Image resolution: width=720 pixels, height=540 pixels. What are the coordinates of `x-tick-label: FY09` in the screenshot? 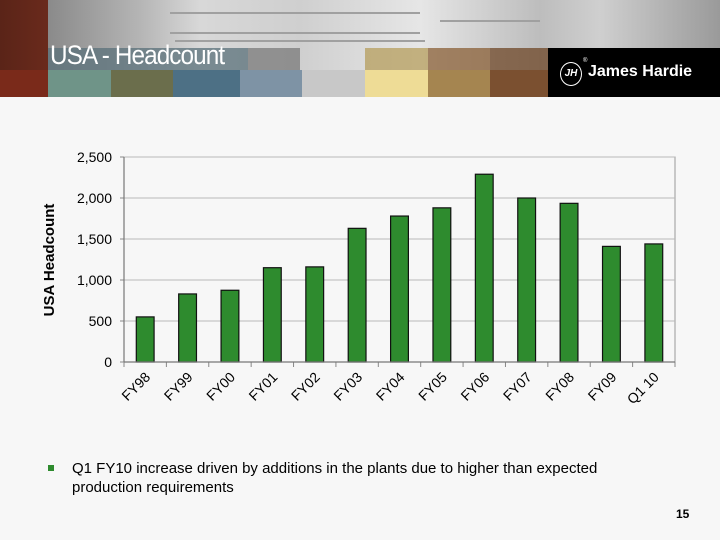 It's located at (602, 386).